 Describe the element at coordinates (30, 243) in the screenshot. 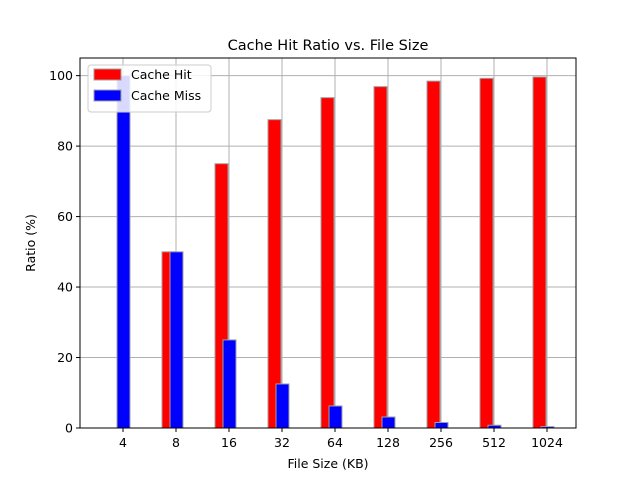

I see `y-axis-label: Ratio (%)` at that location.